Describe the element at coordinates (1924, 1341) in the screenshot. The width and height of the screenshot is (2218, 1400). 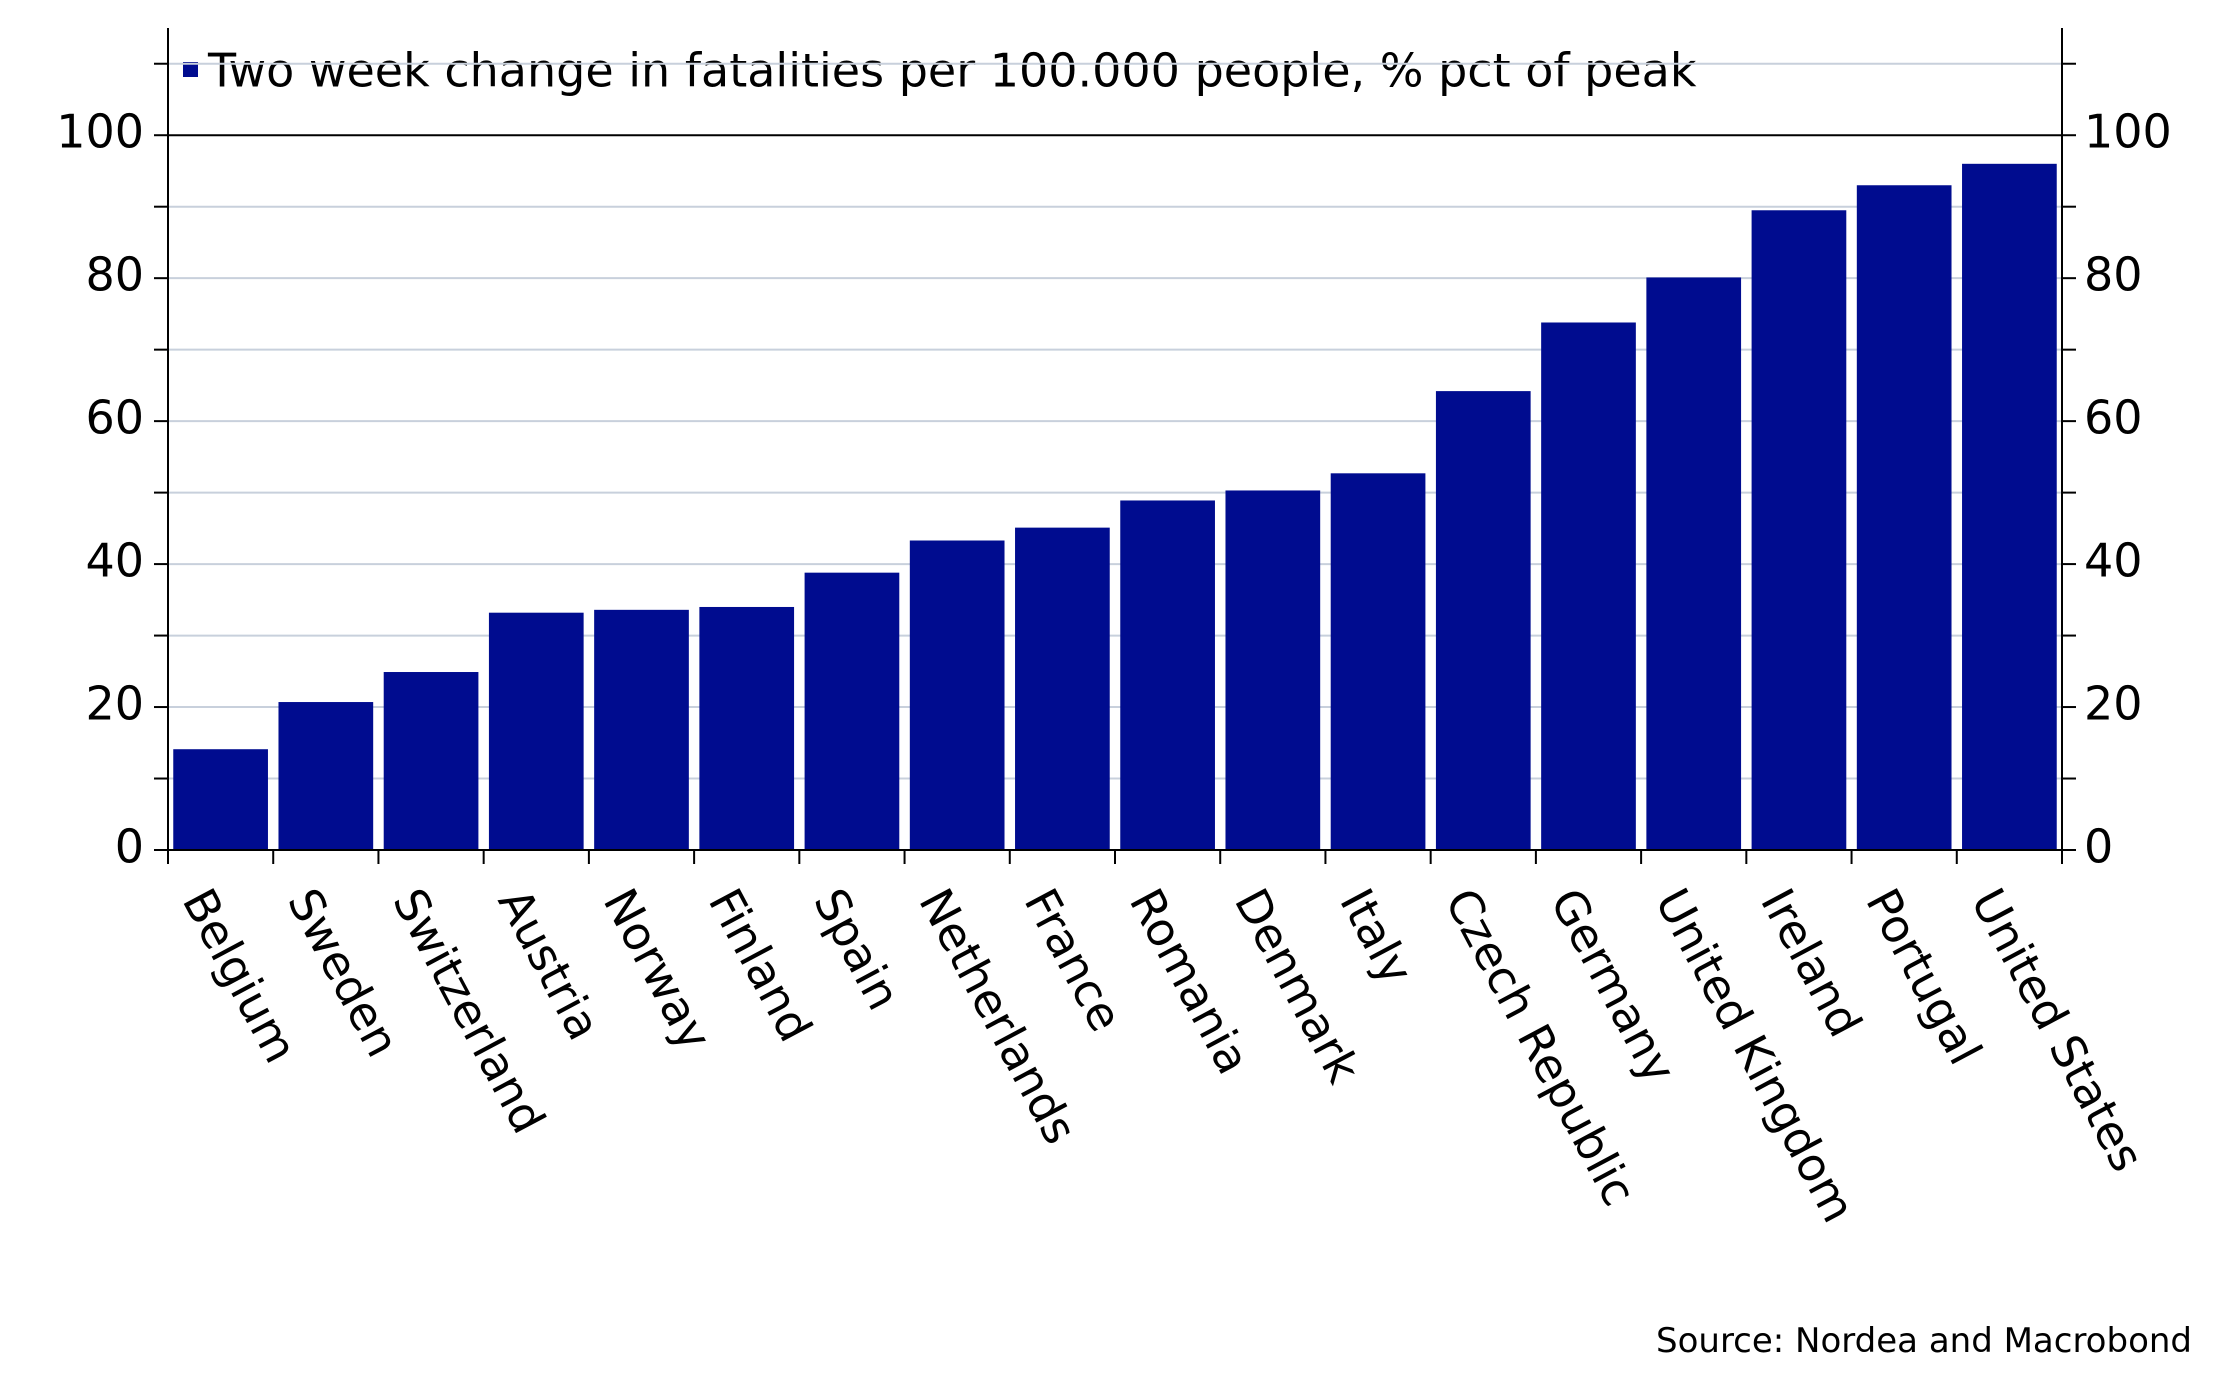
I see `source: Source: Nordea and Macrobond` at that location.